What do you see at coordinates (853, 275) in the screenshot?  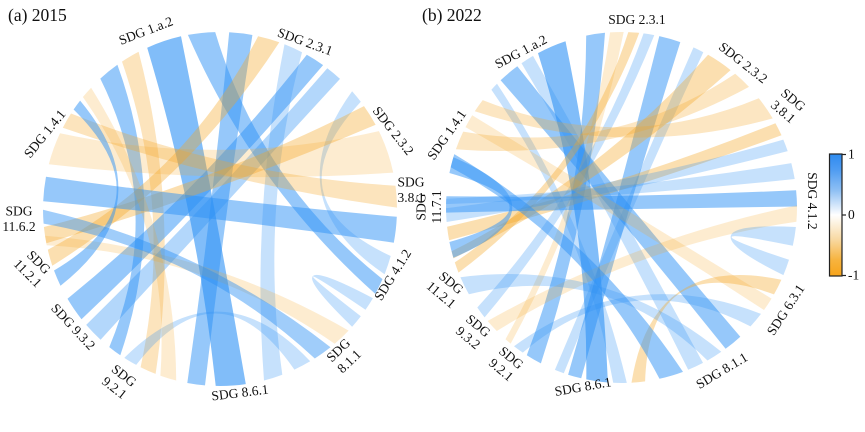 I see `svg-text: -1` at bounding box center [853, 275].